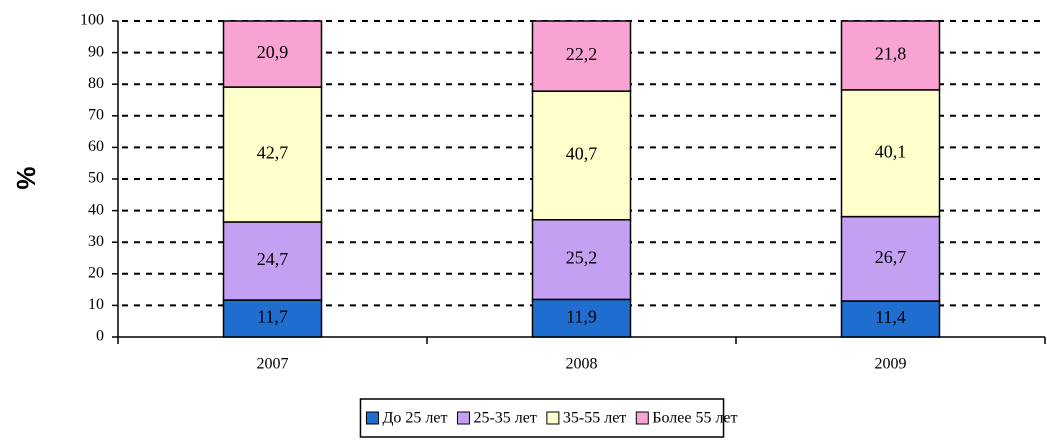  I want to click on data-label: 11,4, so click(890, 317).